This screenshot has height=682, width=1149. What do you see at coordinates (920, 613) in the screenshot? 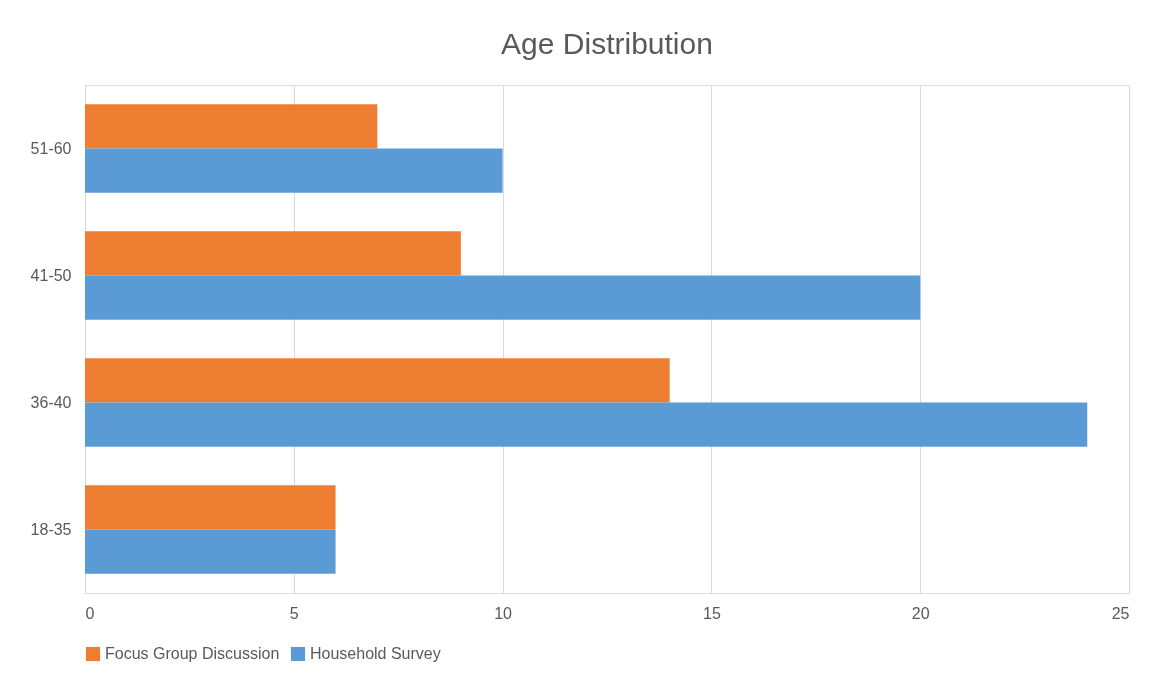
I see `x-tick-label: 20` at bounding box center [920, 613].